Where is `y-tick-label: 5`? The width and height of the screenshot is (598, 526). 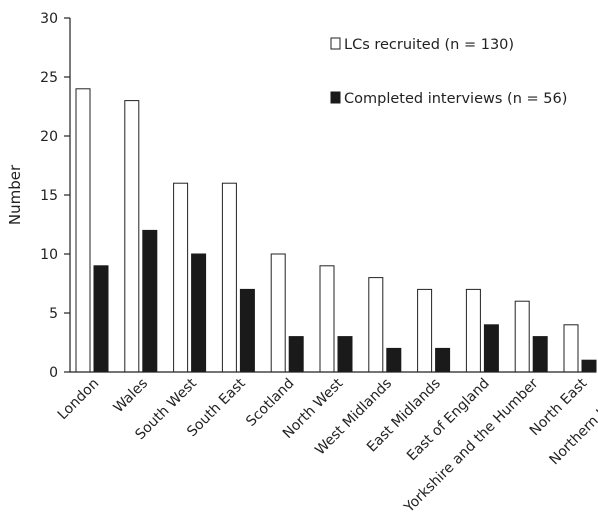
y-tick-label: 5 is located at coordinates (53, 314).